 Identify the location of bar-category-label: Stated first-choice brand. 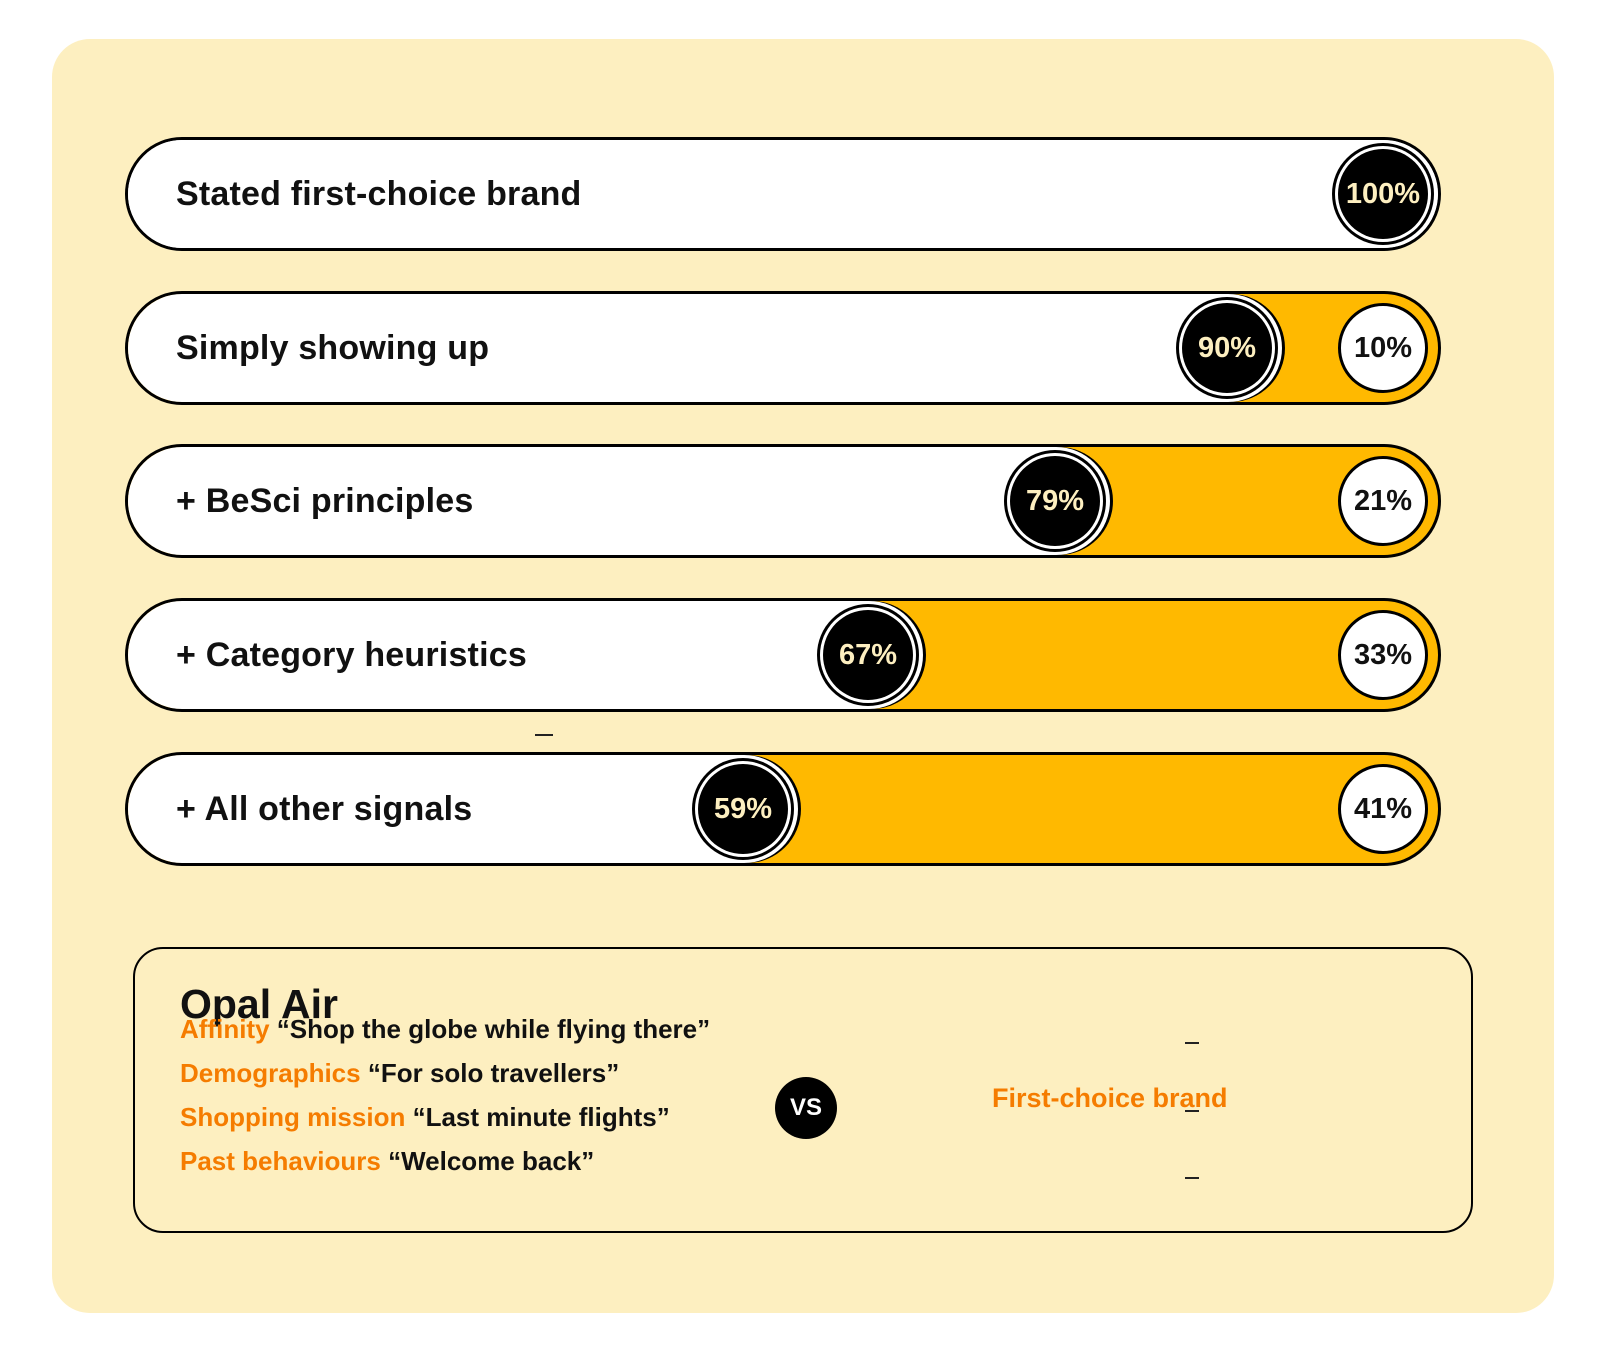
(379, 193).